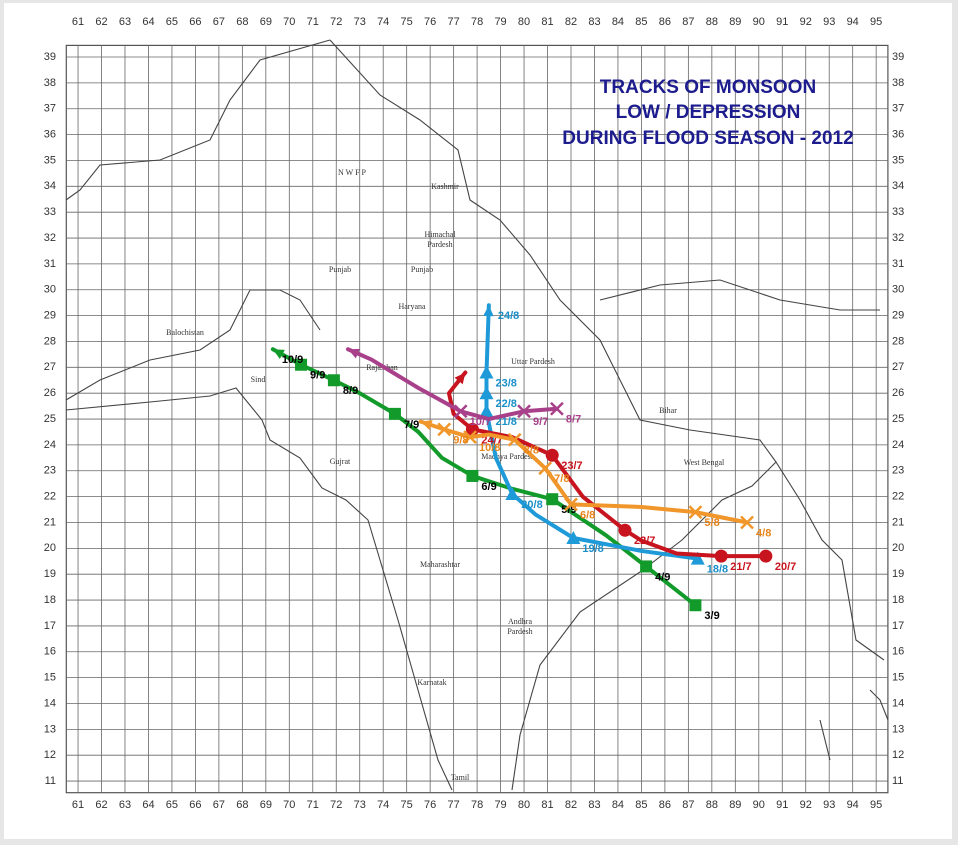 Image resolution: width=958 pixels, height=845 pixels. I want to click on lon-tick-label: 83, so click(594, 805).